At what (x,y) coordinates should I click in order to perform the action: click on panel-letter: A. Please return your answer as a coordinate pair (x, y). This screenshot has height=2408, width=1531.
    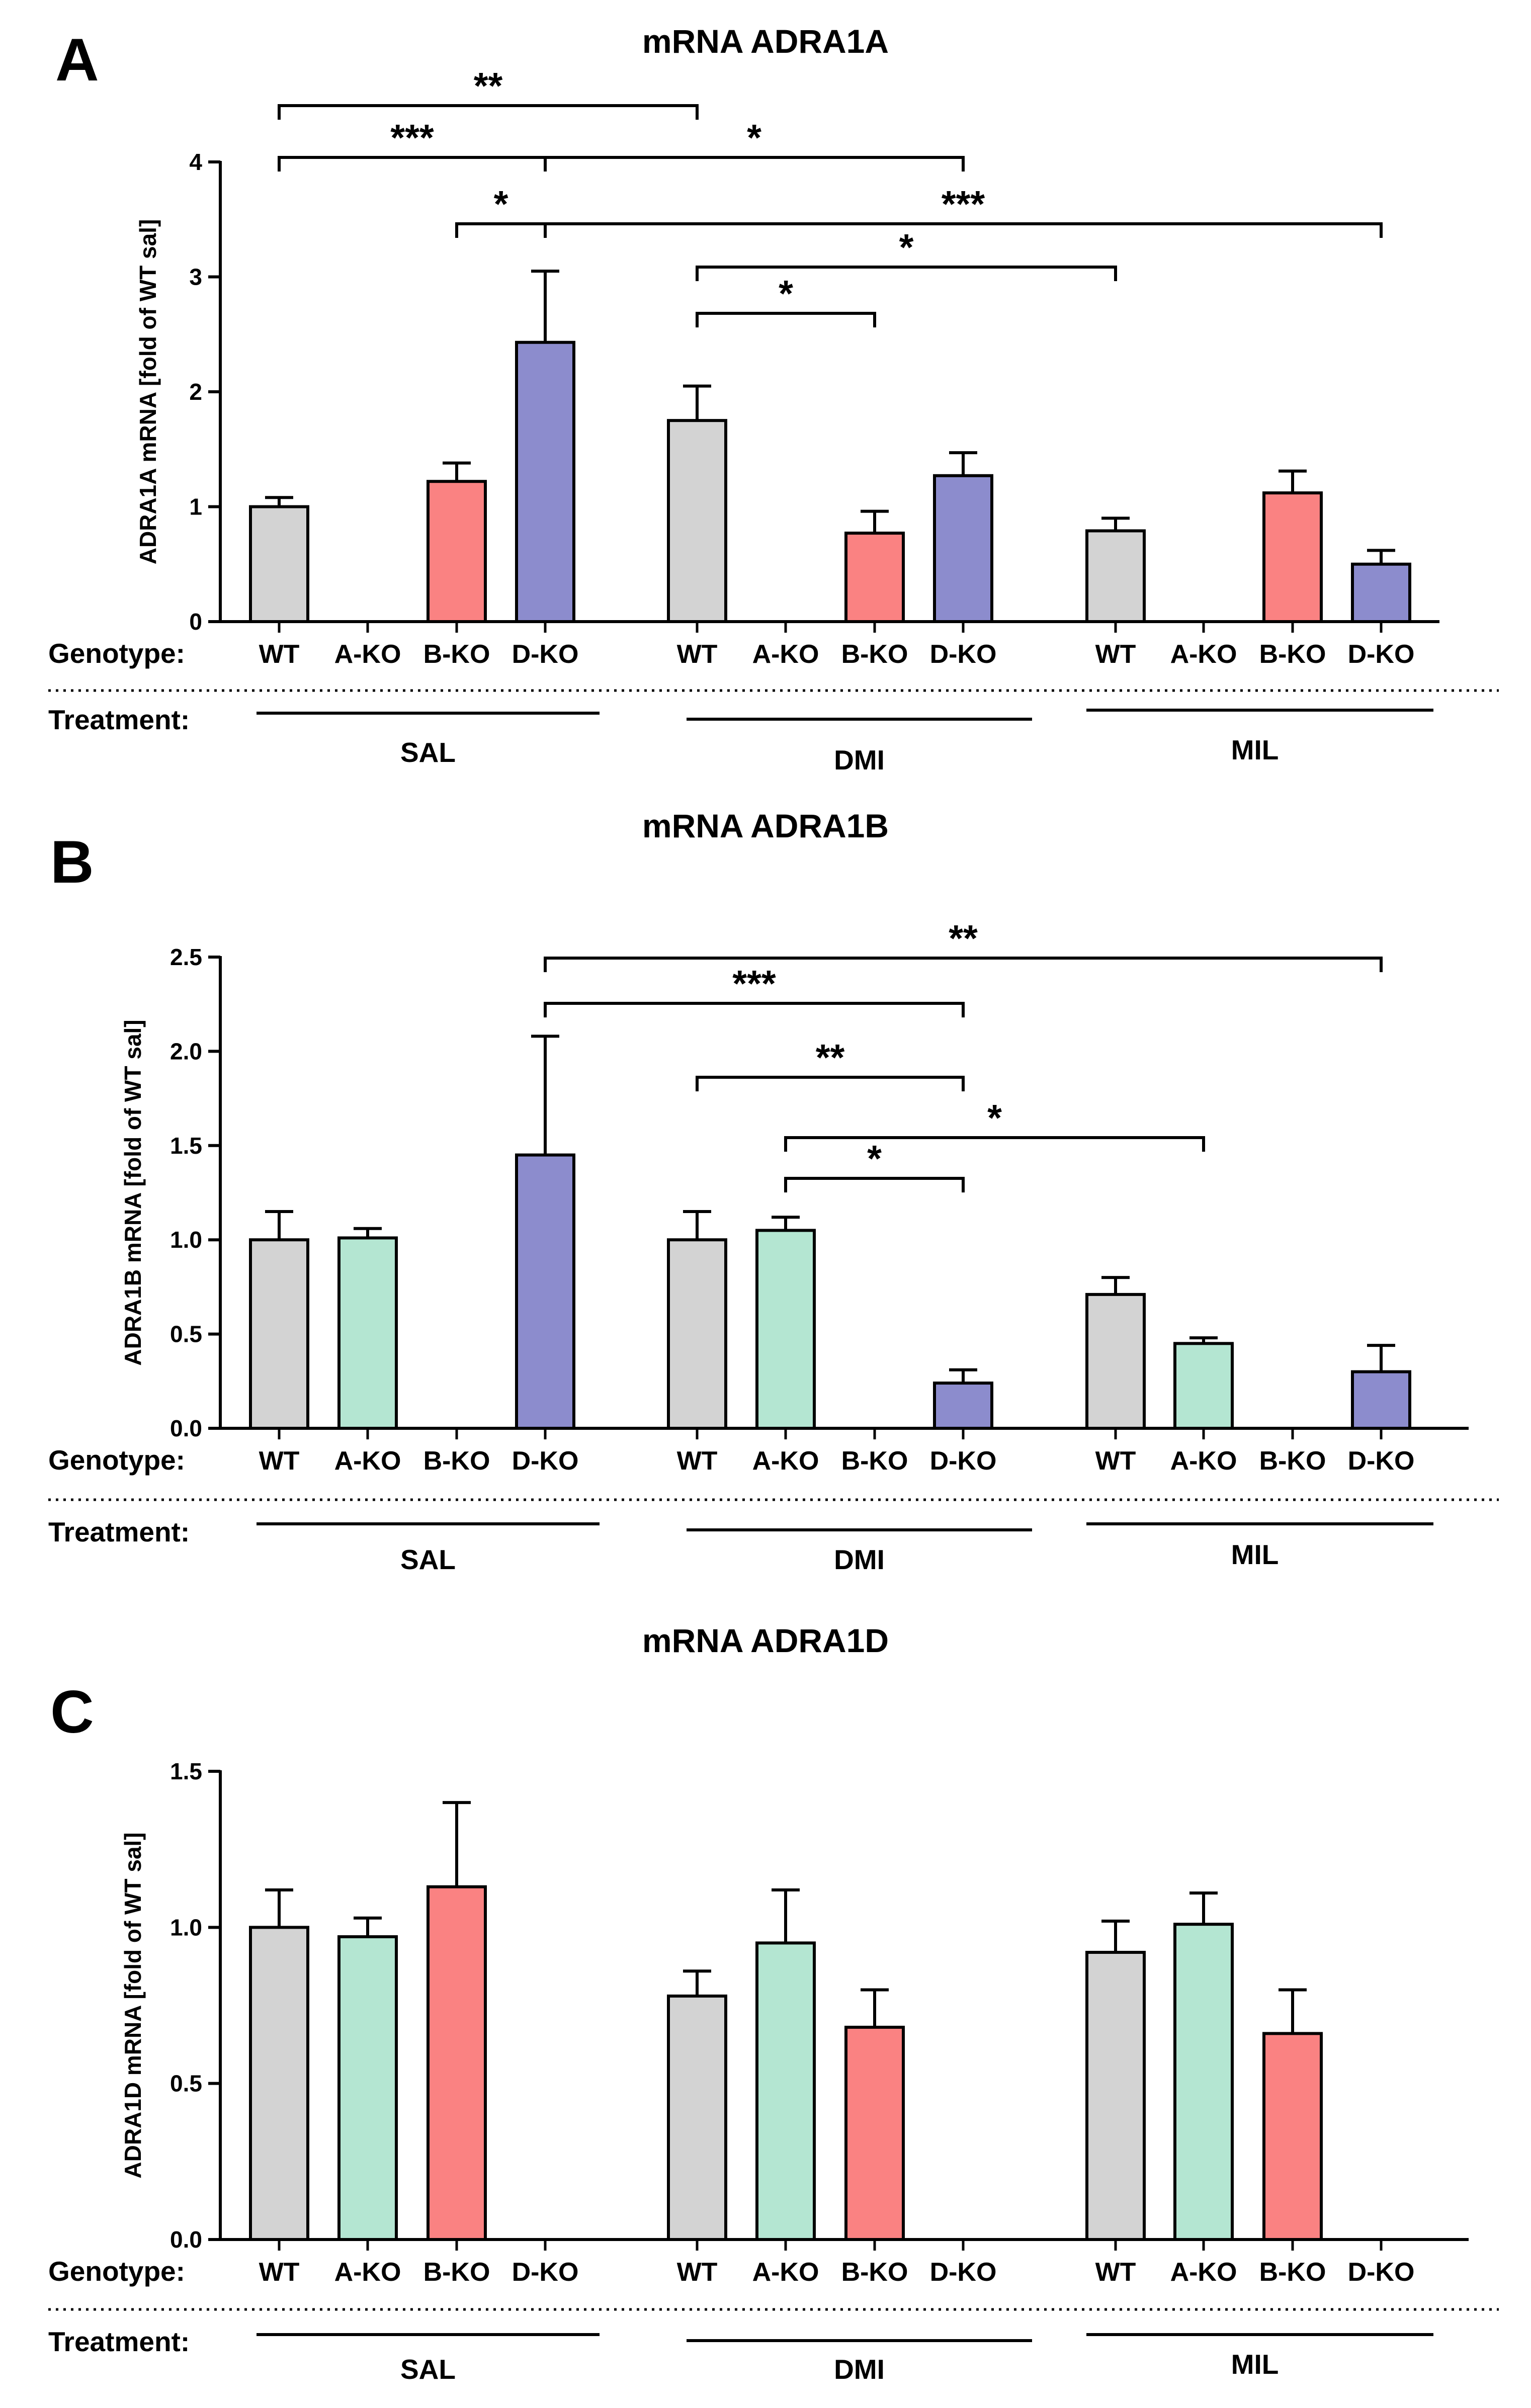
    Looking at the image, I should click on (77, 60).